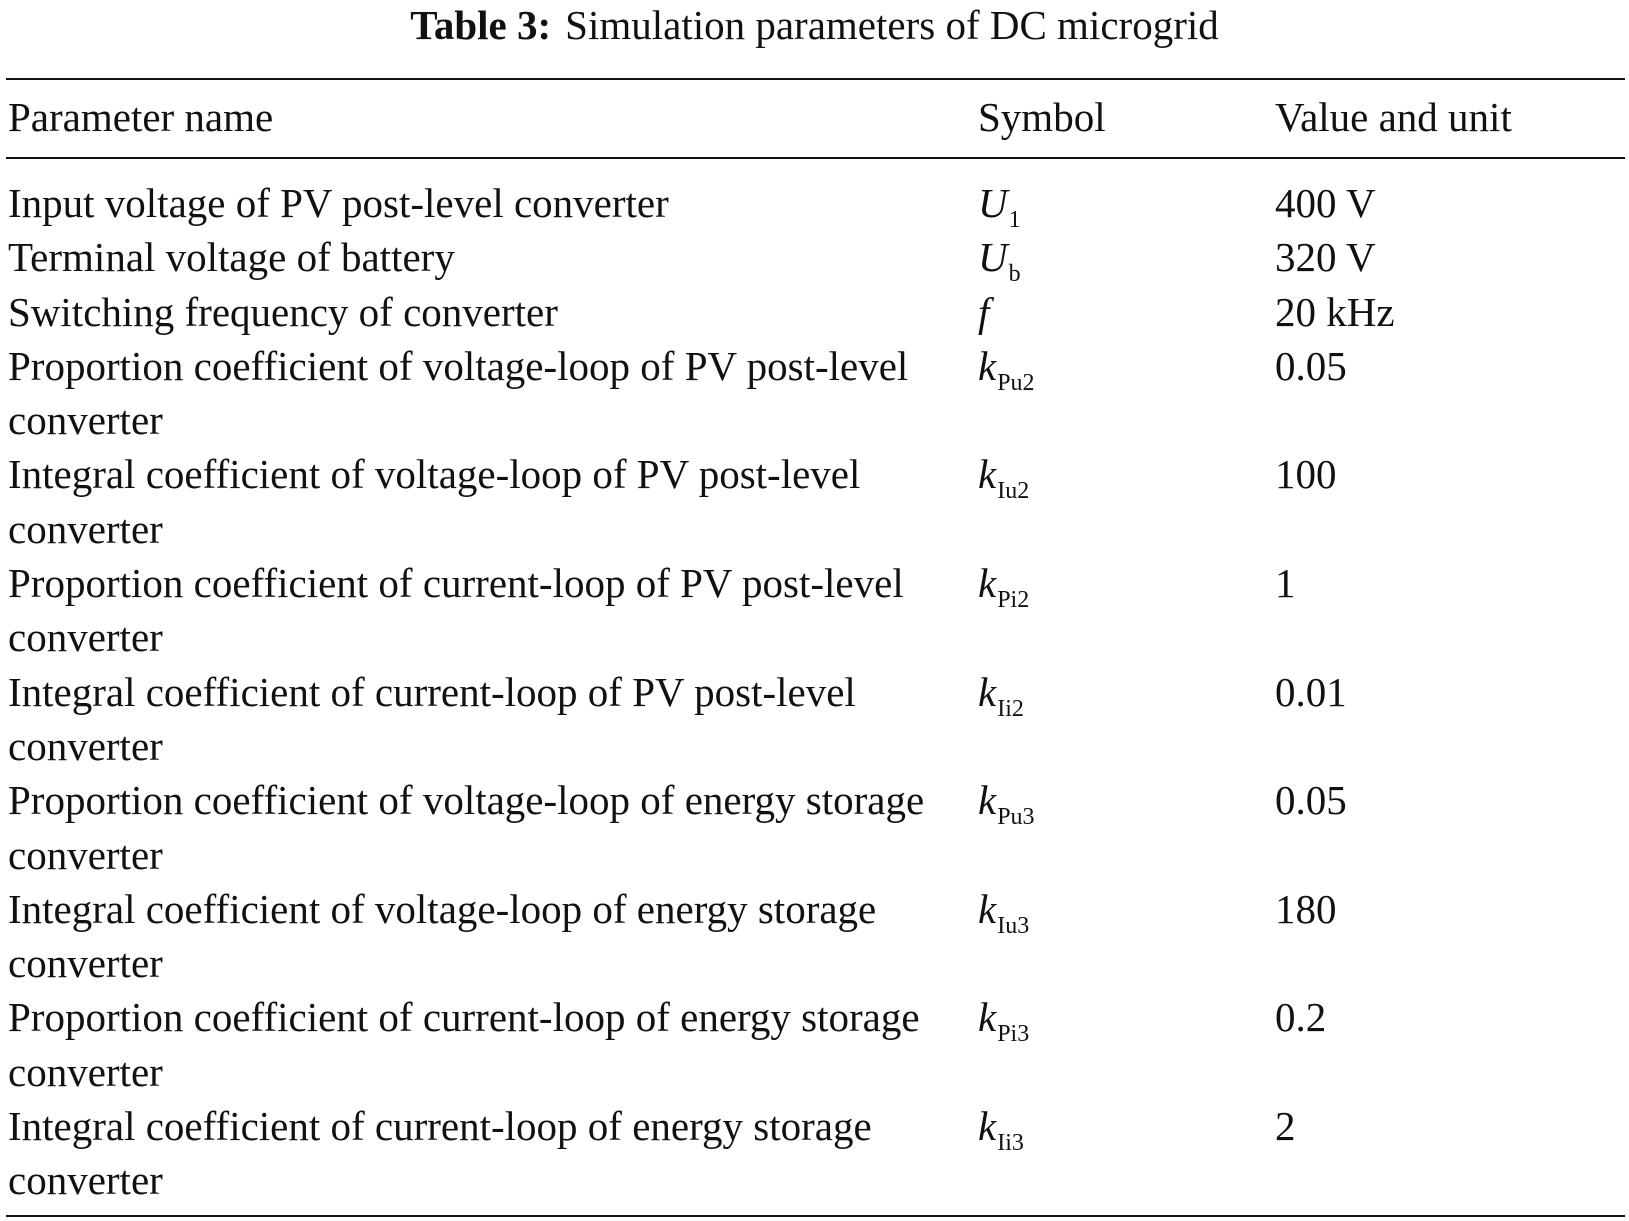 The height and width of the screenshot is (1221, 1629). Describe the element at coordinates (283, 311) in the screenshot. I see `parameter-name: Switching frequency of converter` at that location.